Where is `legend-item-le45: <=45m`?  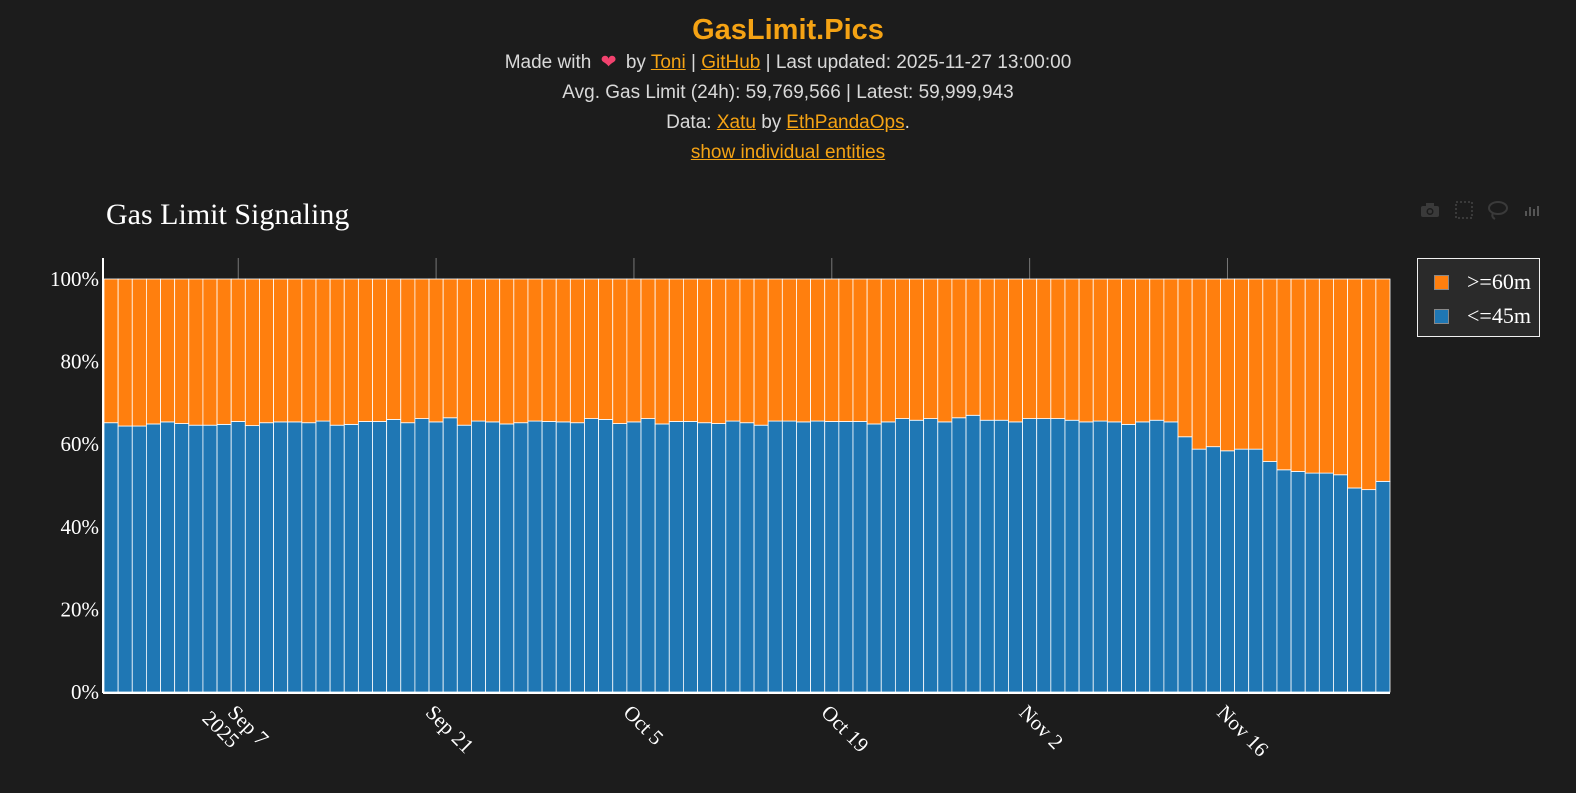
legend-item-le45: <=45m is located at coordinates (1482, 316).